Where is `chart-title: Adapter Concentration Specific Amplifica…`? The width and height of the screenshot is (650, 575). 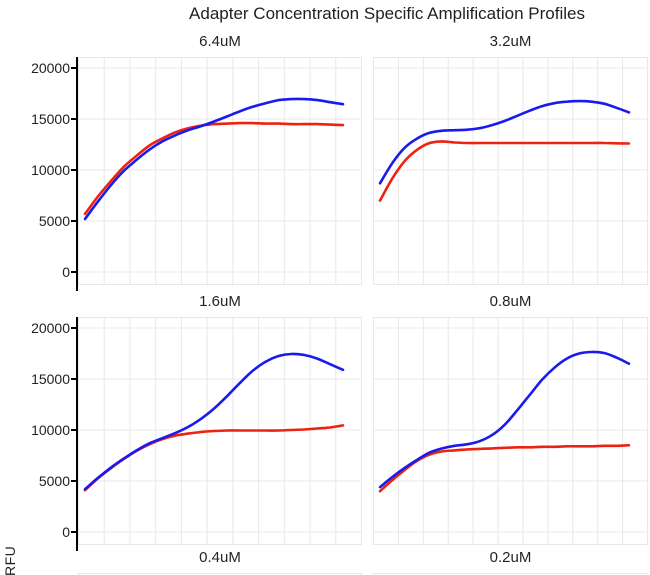 chart-title: Adapter Concentration Specific Amplifica… is located at coordinates (387, 13).